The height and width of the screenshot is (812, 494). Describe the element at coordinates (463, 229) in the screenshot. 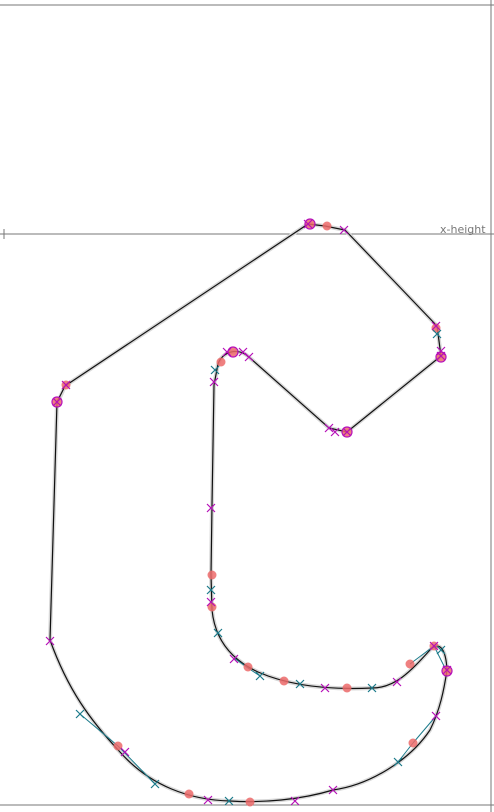

I see `xheight-label: x-height` at that location.